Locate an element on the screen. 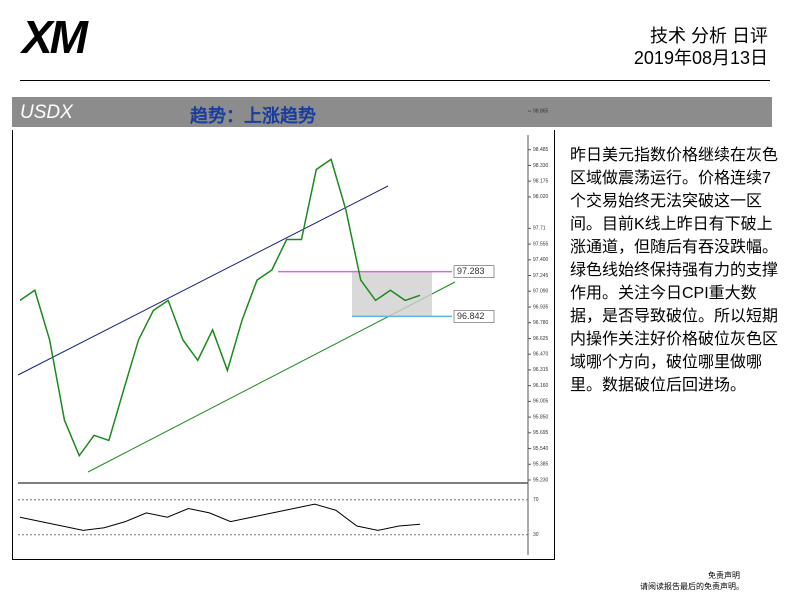  disclaimer: 免责声明 is located at coordinates (724, 575).